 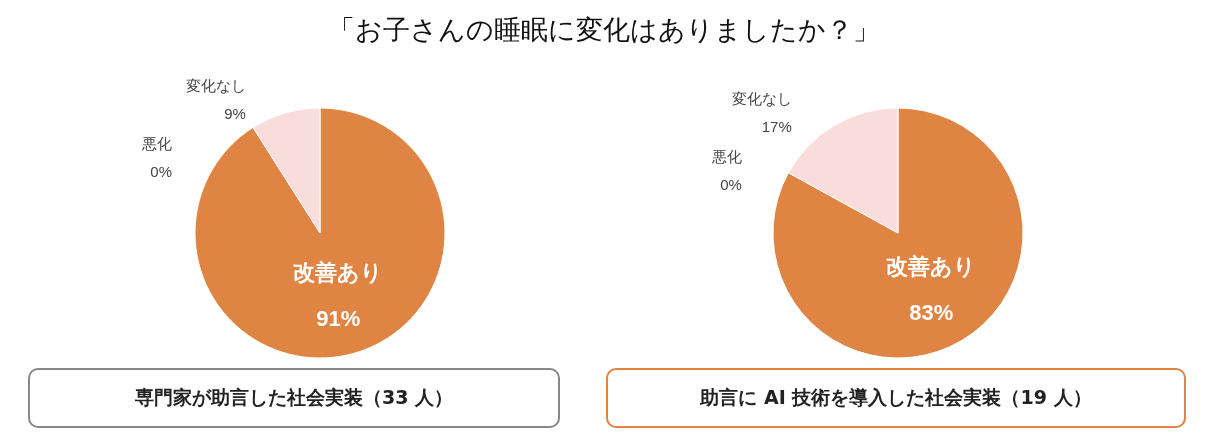 What do you see at coordinates (294, 398) in the screenshot?
I see `text: 専門家が助言した社会実装（33 人）` at bounding box center [294, 398].